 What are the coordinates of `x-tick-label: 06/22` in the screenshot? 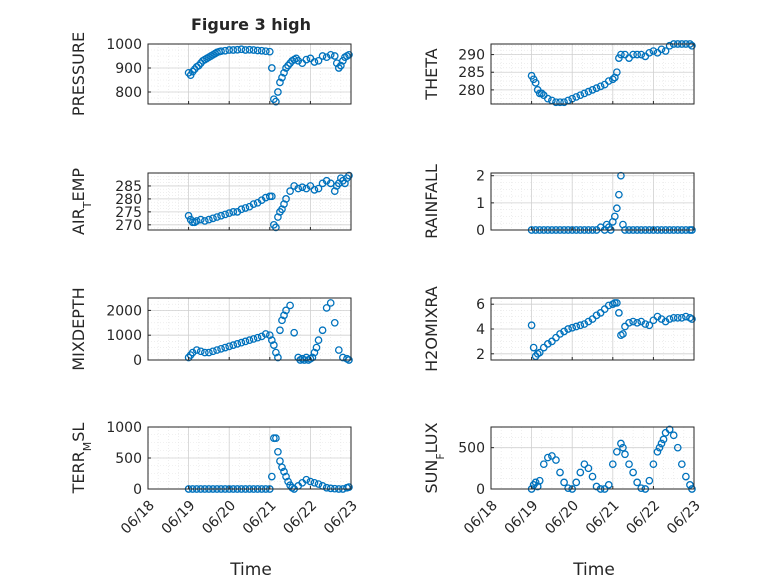 It's located at (643, 518).